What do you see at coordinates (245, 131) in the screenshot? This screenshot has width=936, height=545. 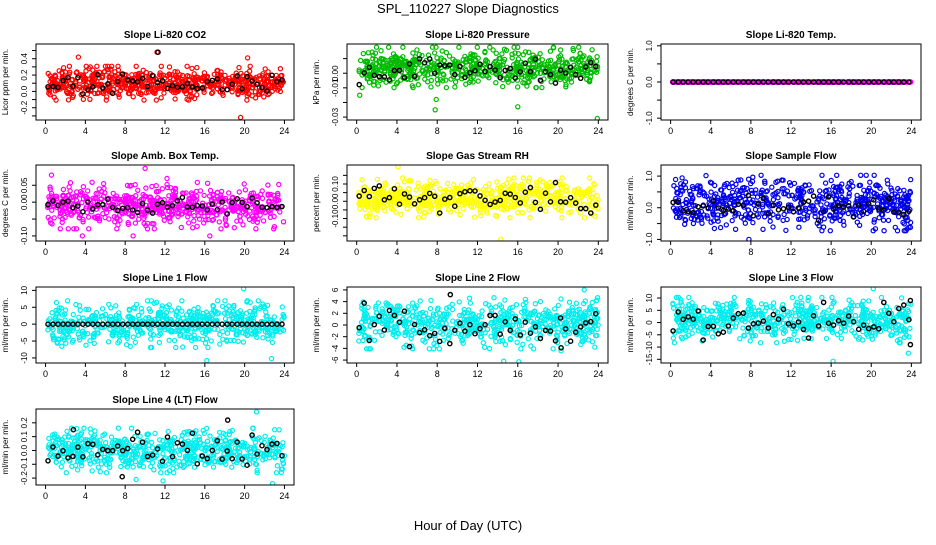 I see `x-tick-label: 20` at bounding box center [245, 131].